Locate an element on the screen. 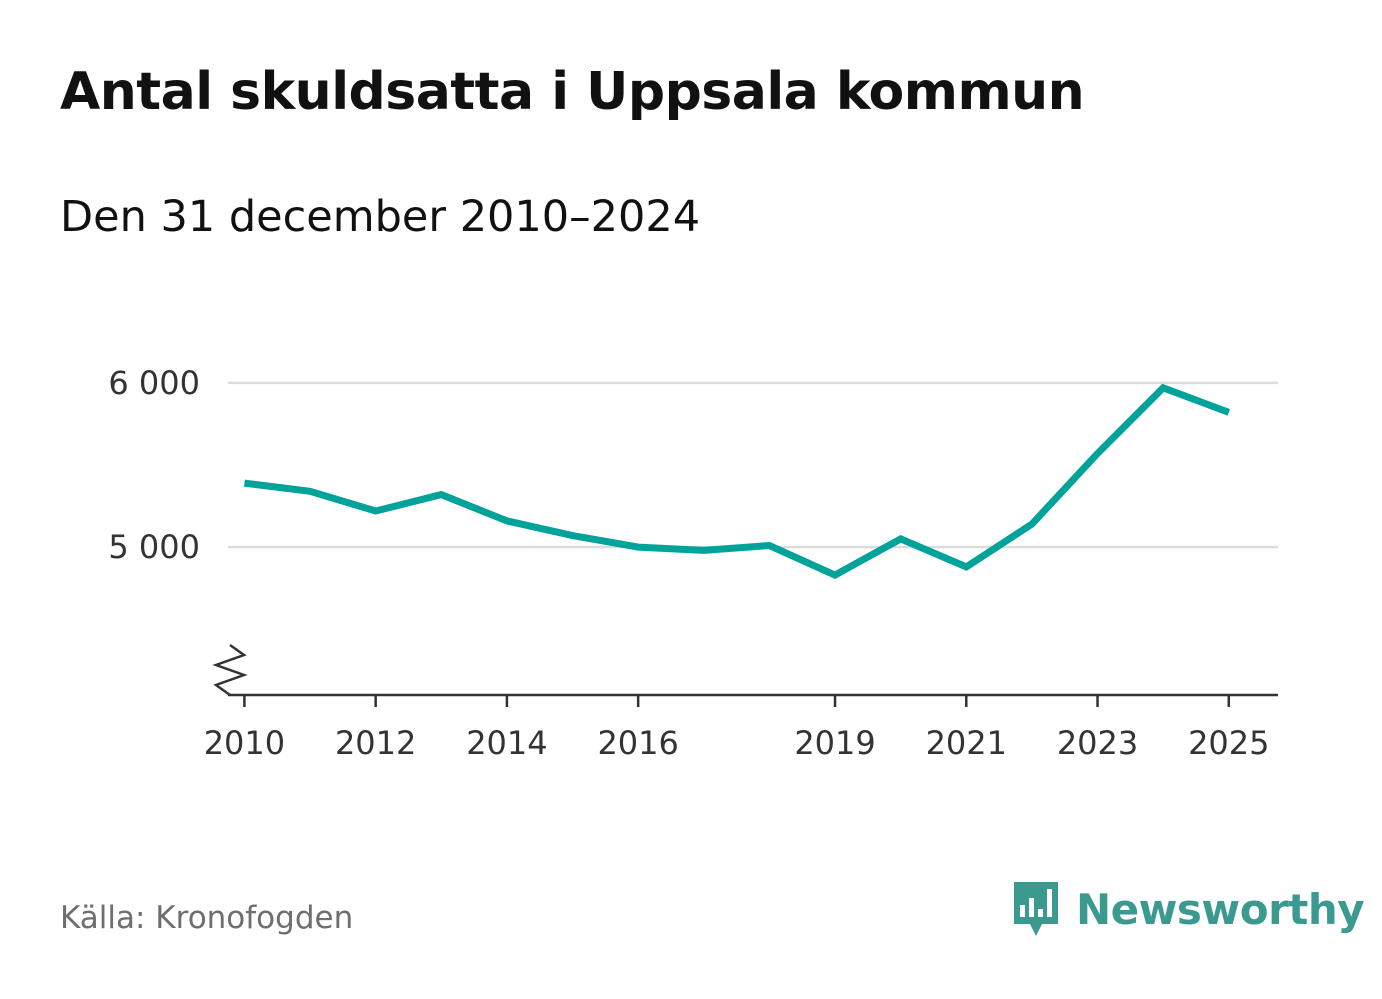 The height and width of the screenshot is (999, 1382). brand-name: Newsworthy is located at coordinates (1220, 909).